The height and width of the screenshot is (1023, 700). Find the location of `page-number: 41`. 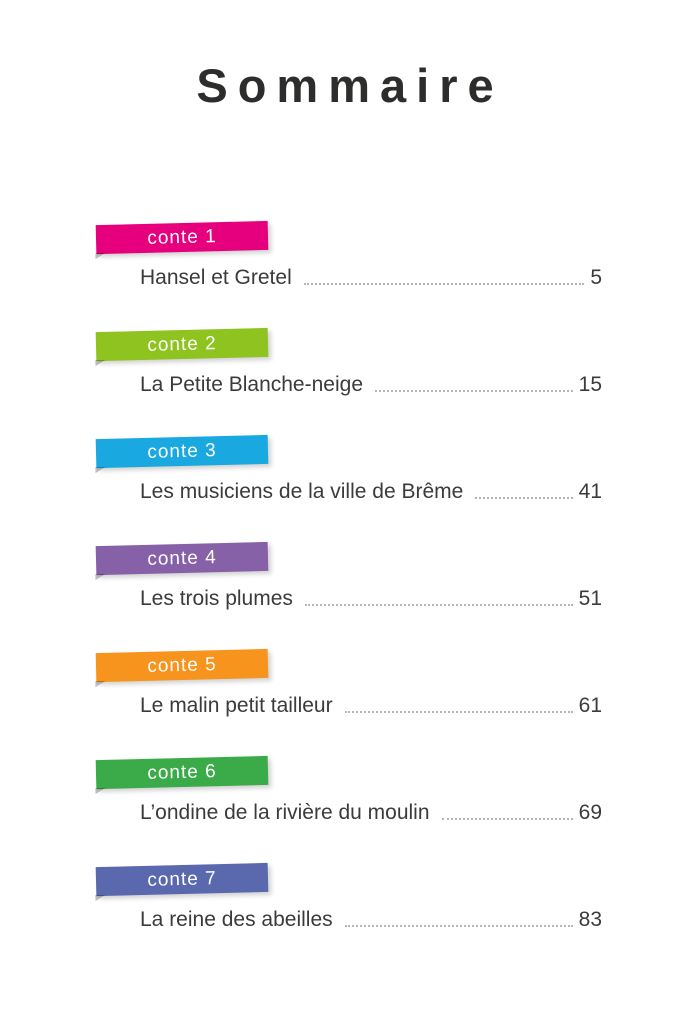

page-number: 41 is located at coordinates (590, 491).